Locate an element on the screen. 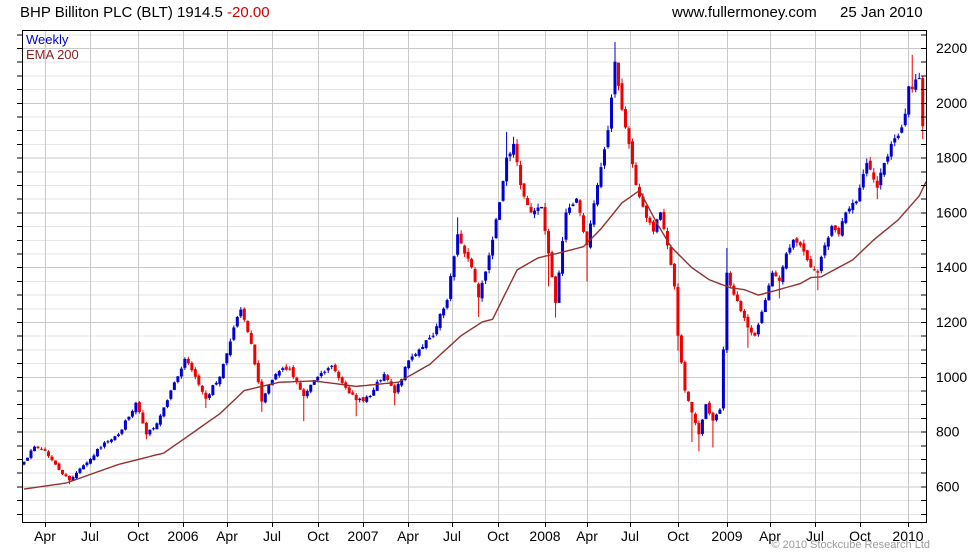 The height and width of the screenshot is (560, 980). legend-ema-200: EMA 200 is located at coordinates (52, 54).